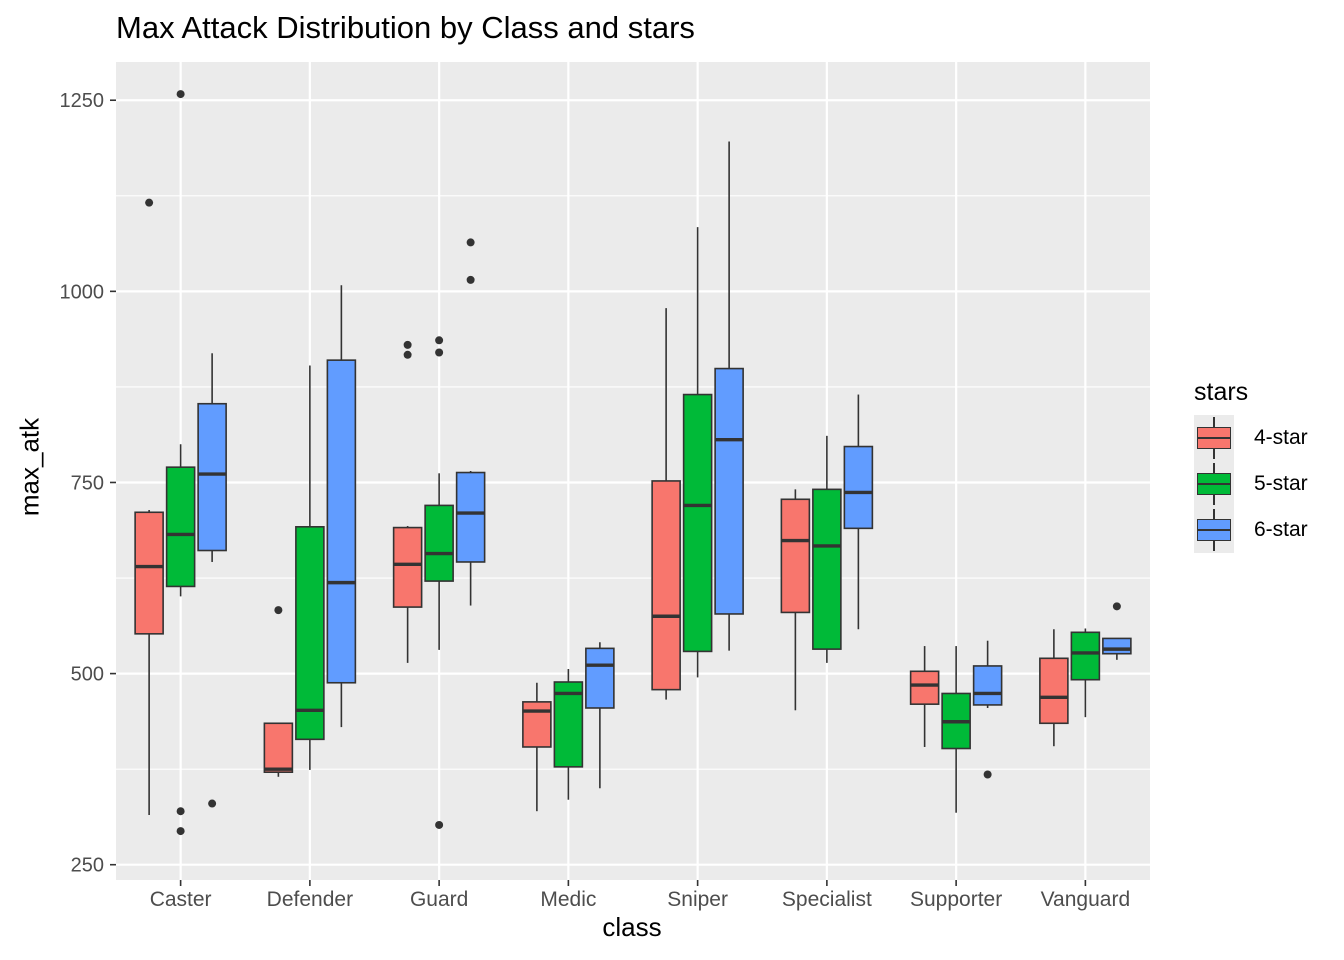 The image size is (1344, 960). I want to click on box-6-star-Vanguard, so click(1117, 631).